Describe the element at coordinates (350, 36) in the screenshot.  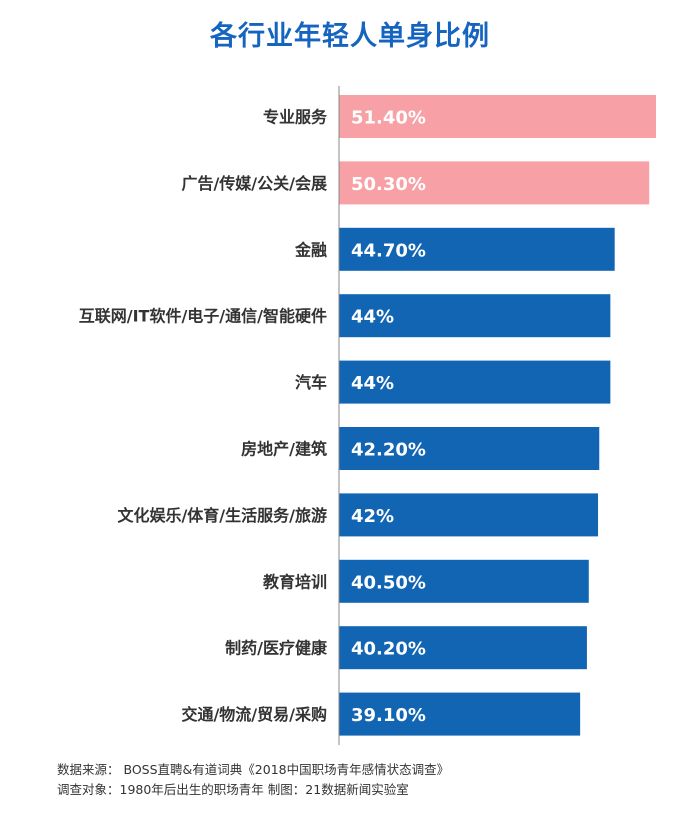
I see `chart-title: 各行业年轻人单身比例` at that location.